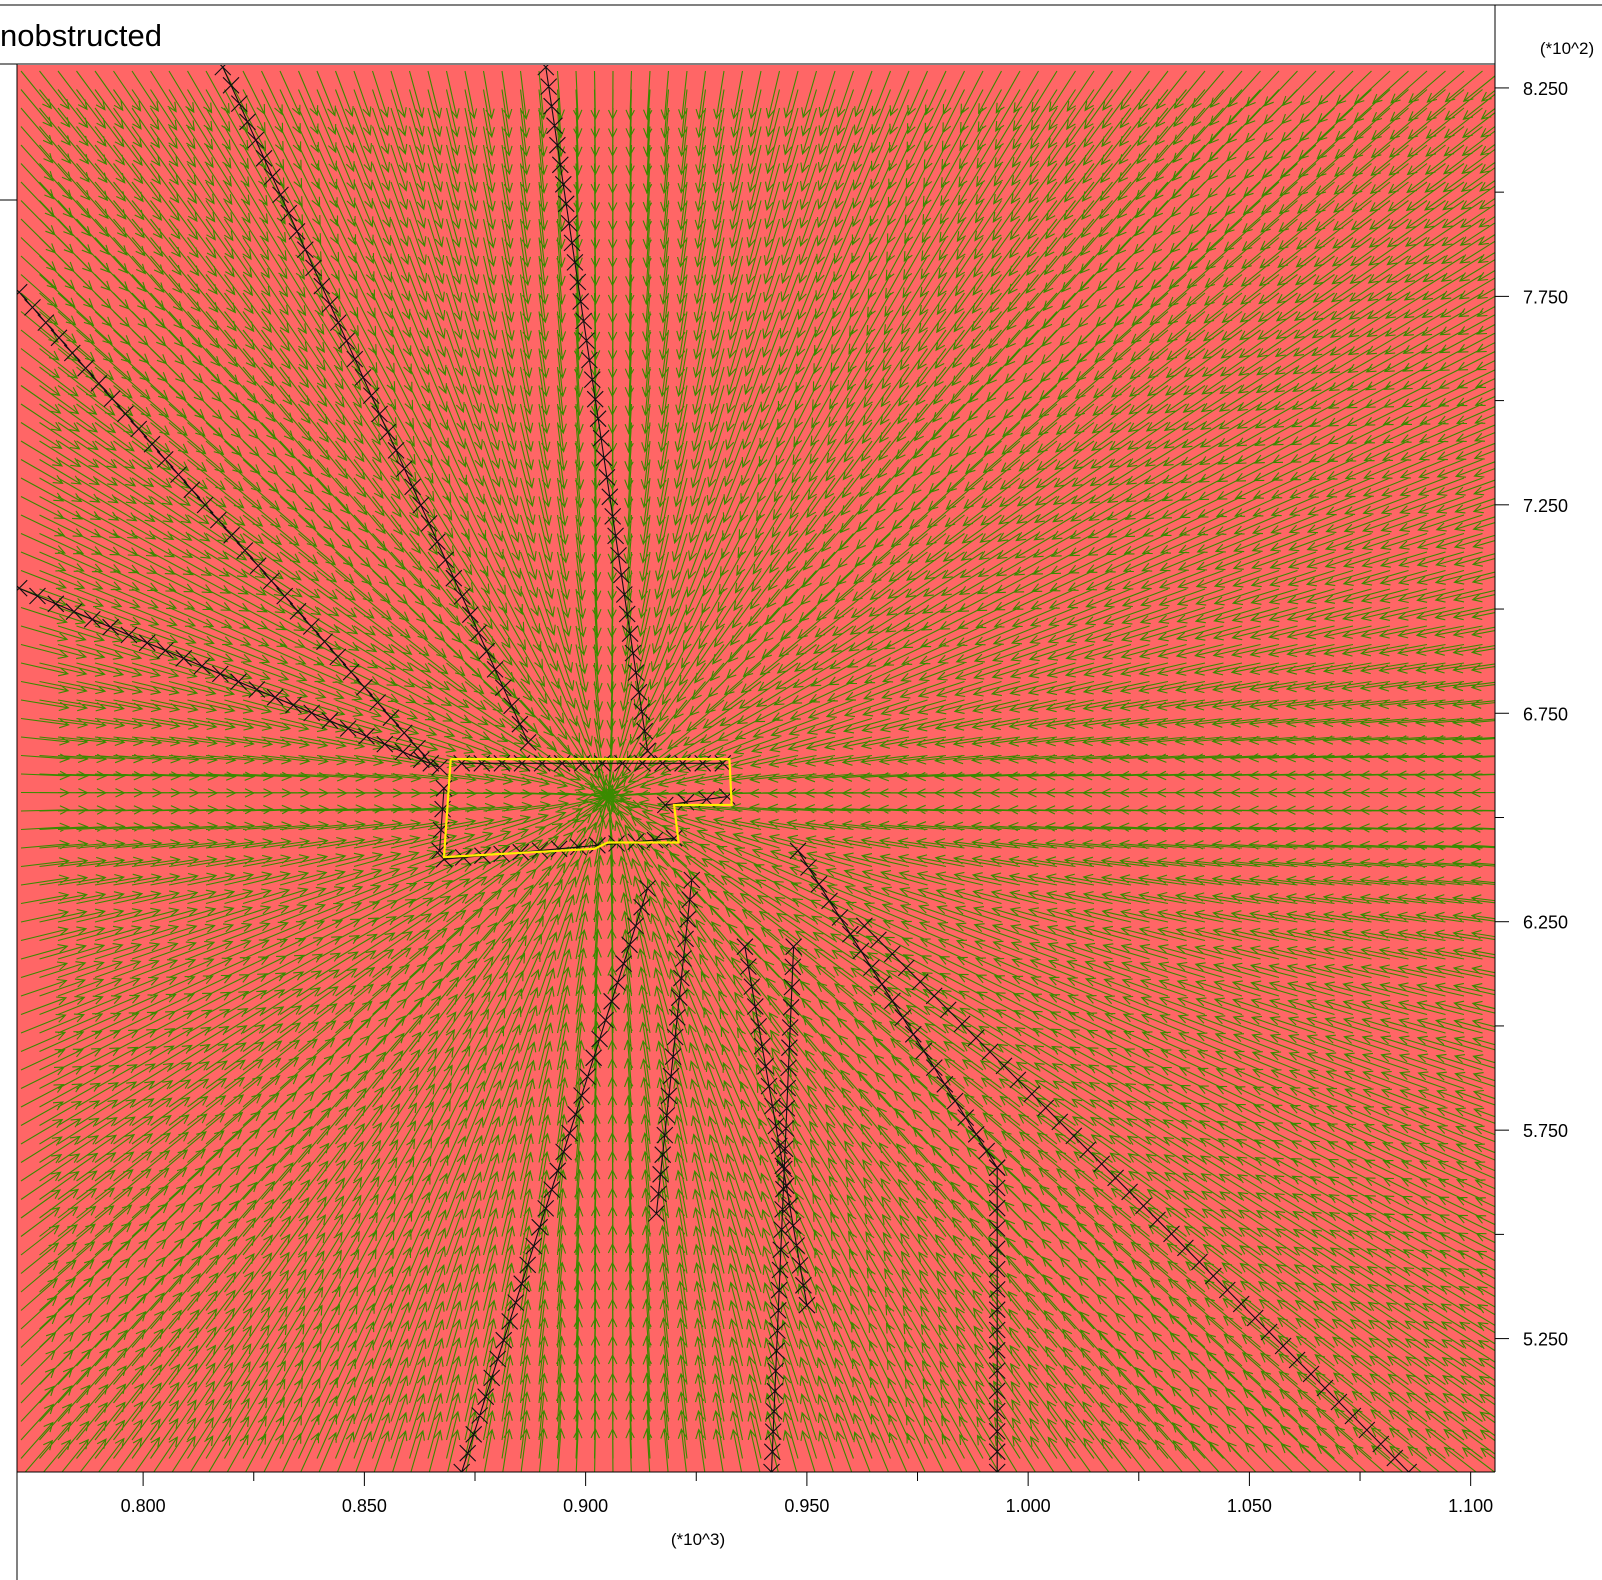 Image resolution: width=1602 pixels, height=1580 pixels. What do you see at coordinates (1545, 297) in the screenshot?
I see `y-tick-label: 7.750` at bounding box center [1545, 297].